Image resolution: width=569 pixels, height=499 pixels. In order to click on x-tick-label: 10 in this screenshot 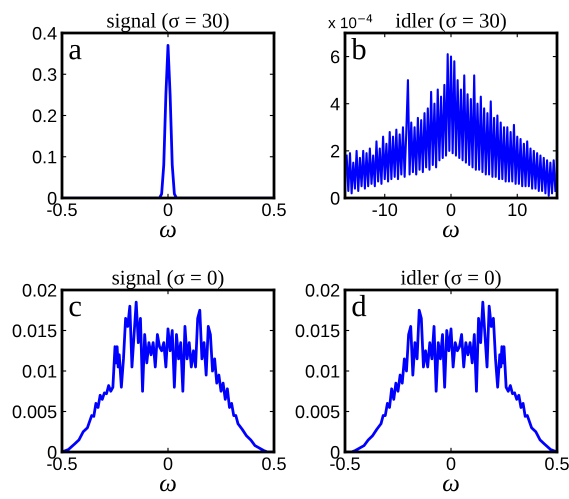, I will do `click(517, 209)`.